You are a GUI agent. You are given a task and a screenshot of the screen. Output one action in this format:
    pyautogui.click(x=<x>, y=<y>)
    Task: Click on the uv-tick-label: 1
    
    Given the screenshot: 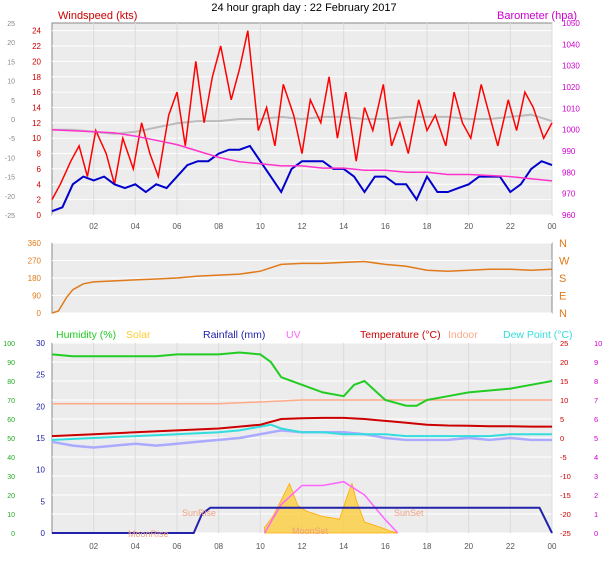 What is the action you would take?
    pyautogui.click(x=596, y=514)
    